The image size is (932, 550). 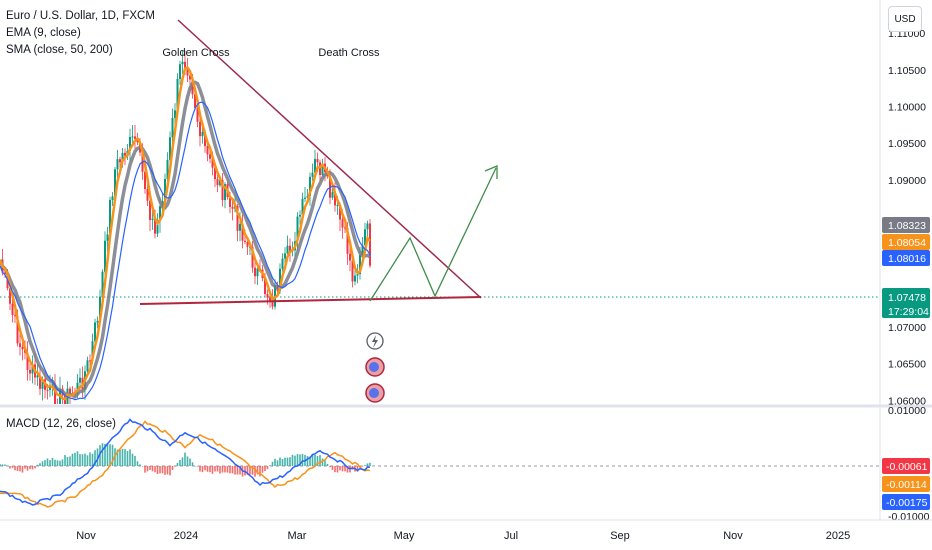 What do you see at coordinates (907, 411) in the screenshot?
I see `macd-tick-label: 0.01000` at bounding box center [907, 411].